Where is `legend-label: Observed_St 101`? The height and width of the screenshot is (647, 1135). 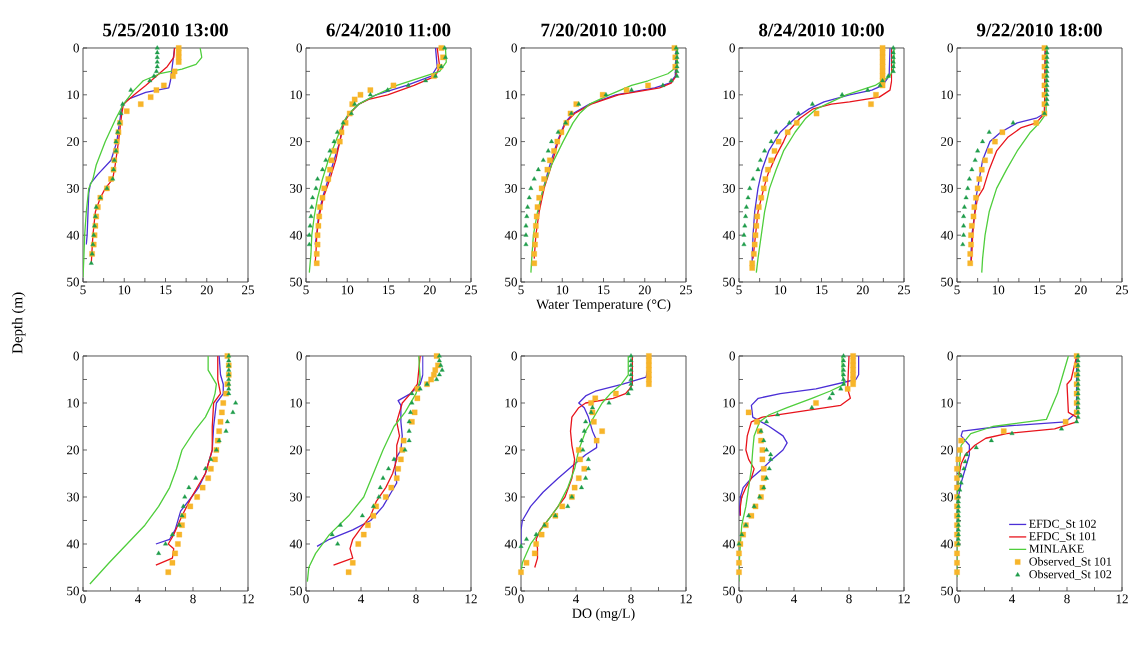 legend-label: Observed_St 101 is located at coordinates (1070, 562).